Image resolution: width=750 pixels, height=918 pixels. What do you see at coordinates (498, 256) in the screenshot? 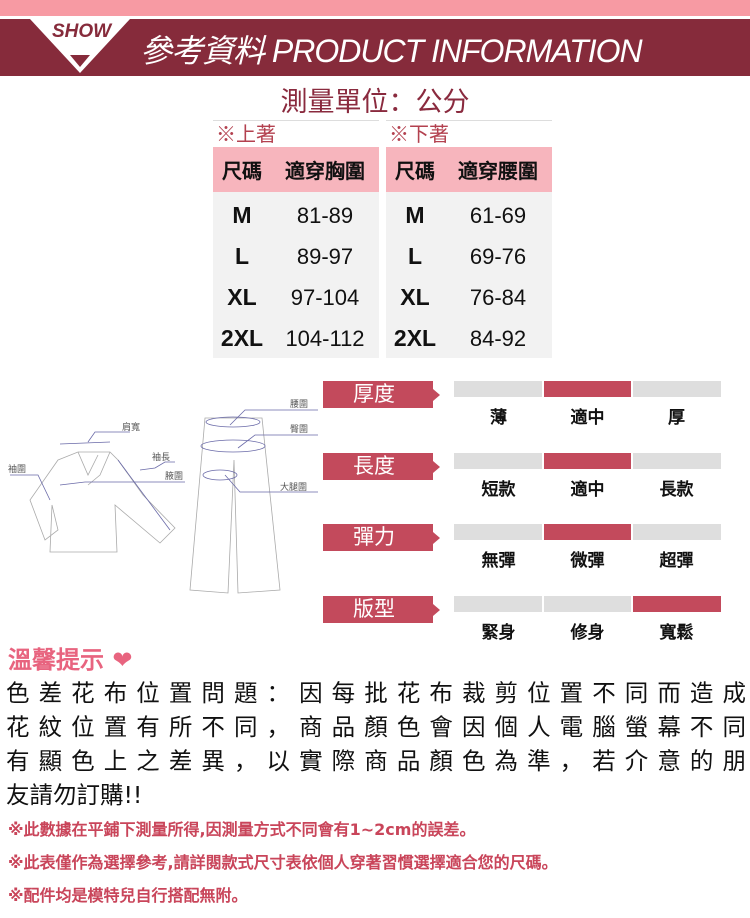
I see `range-cell: 69-76` at bounding box center [498, 256].